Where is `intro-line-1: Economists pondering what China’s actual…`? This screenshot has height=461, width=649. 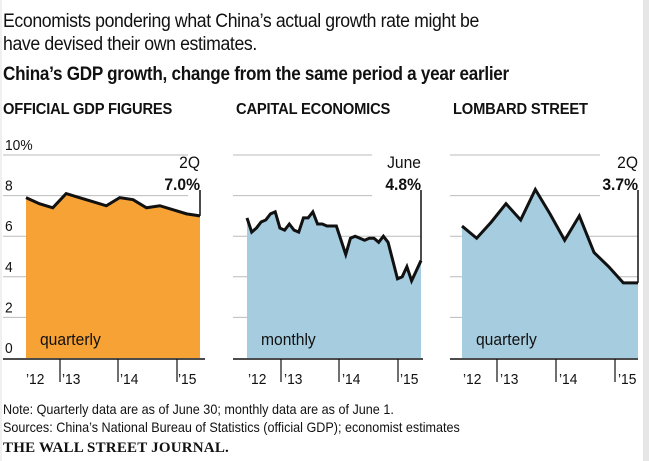
intro-line-1: Economists pondering what China’s actual… is located at coordinates (241, 21).